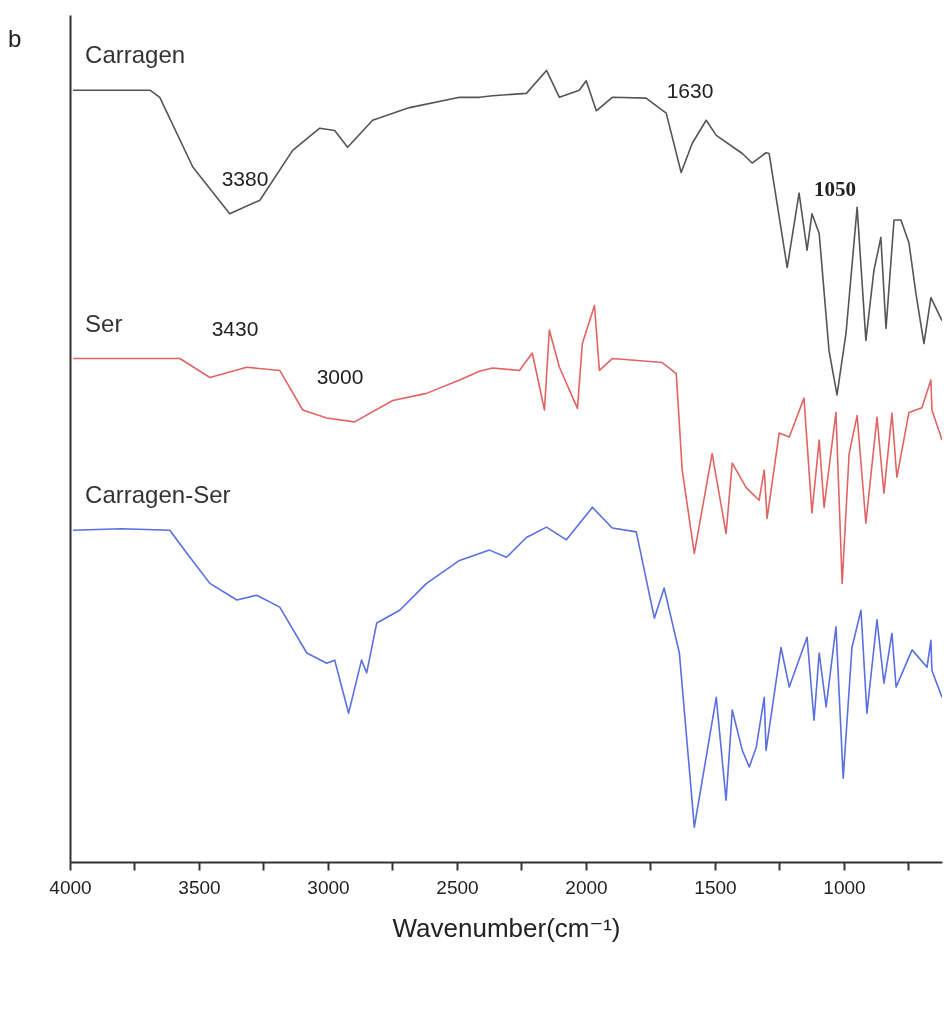 The image size is (944, 1016). Describe the element at coordinates (15, 38) in the screenshot. I see `text: b` at that location.